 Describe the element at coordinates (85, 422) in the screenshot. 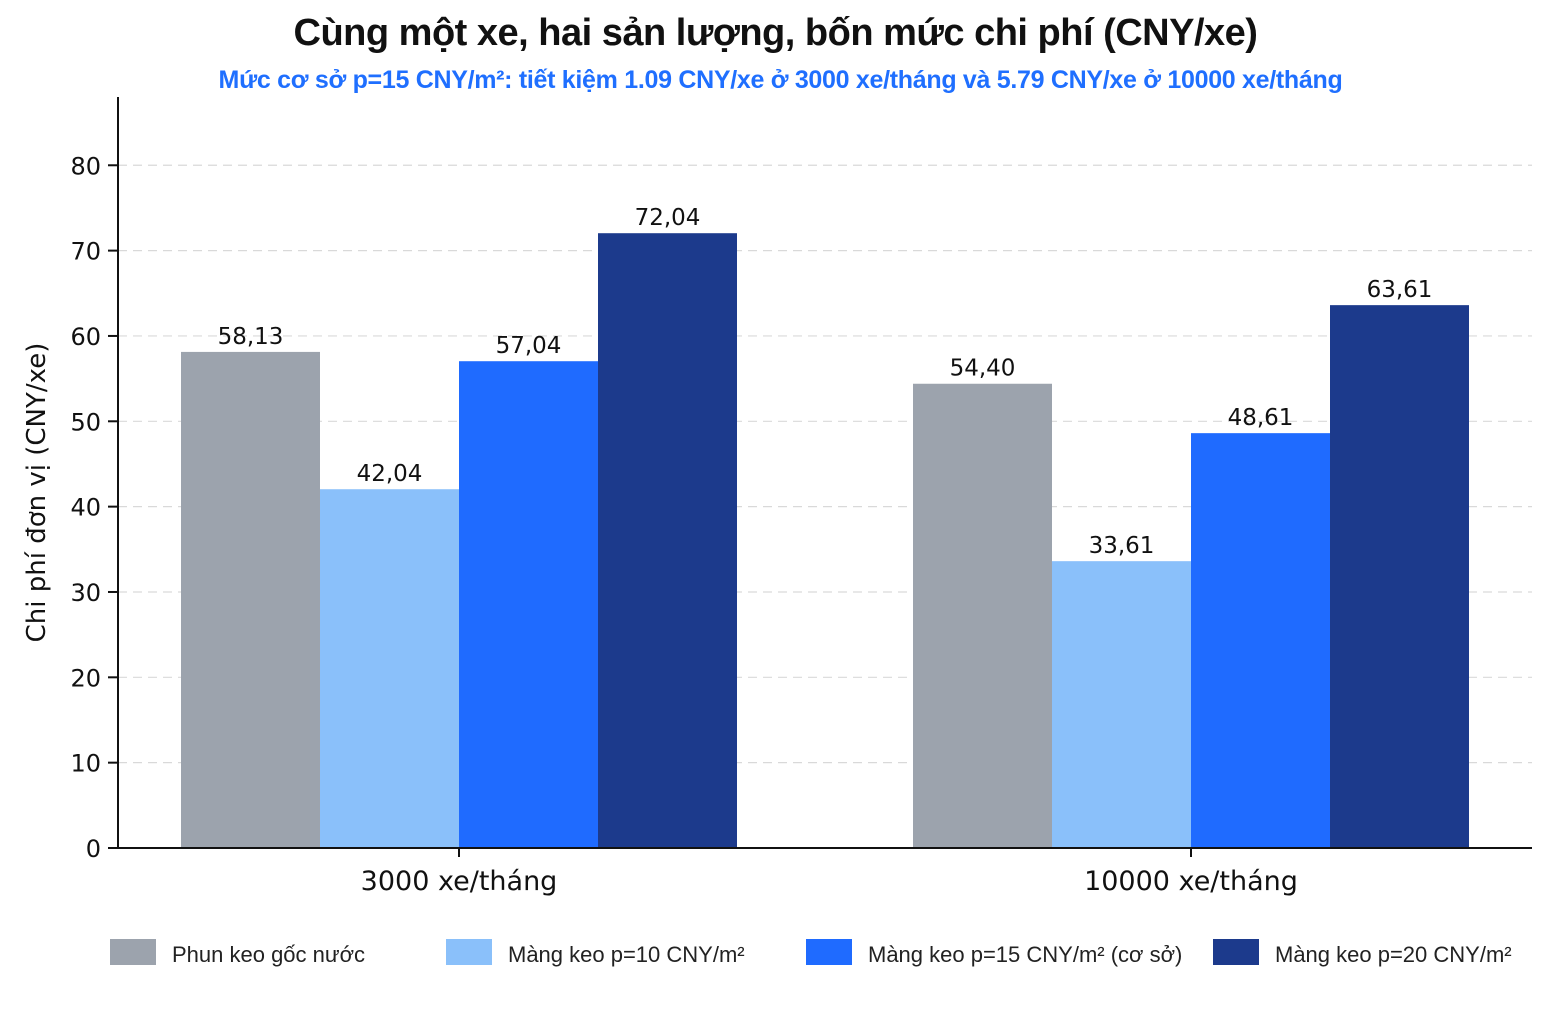

I see `y-tick-label-50: 50` at that location.